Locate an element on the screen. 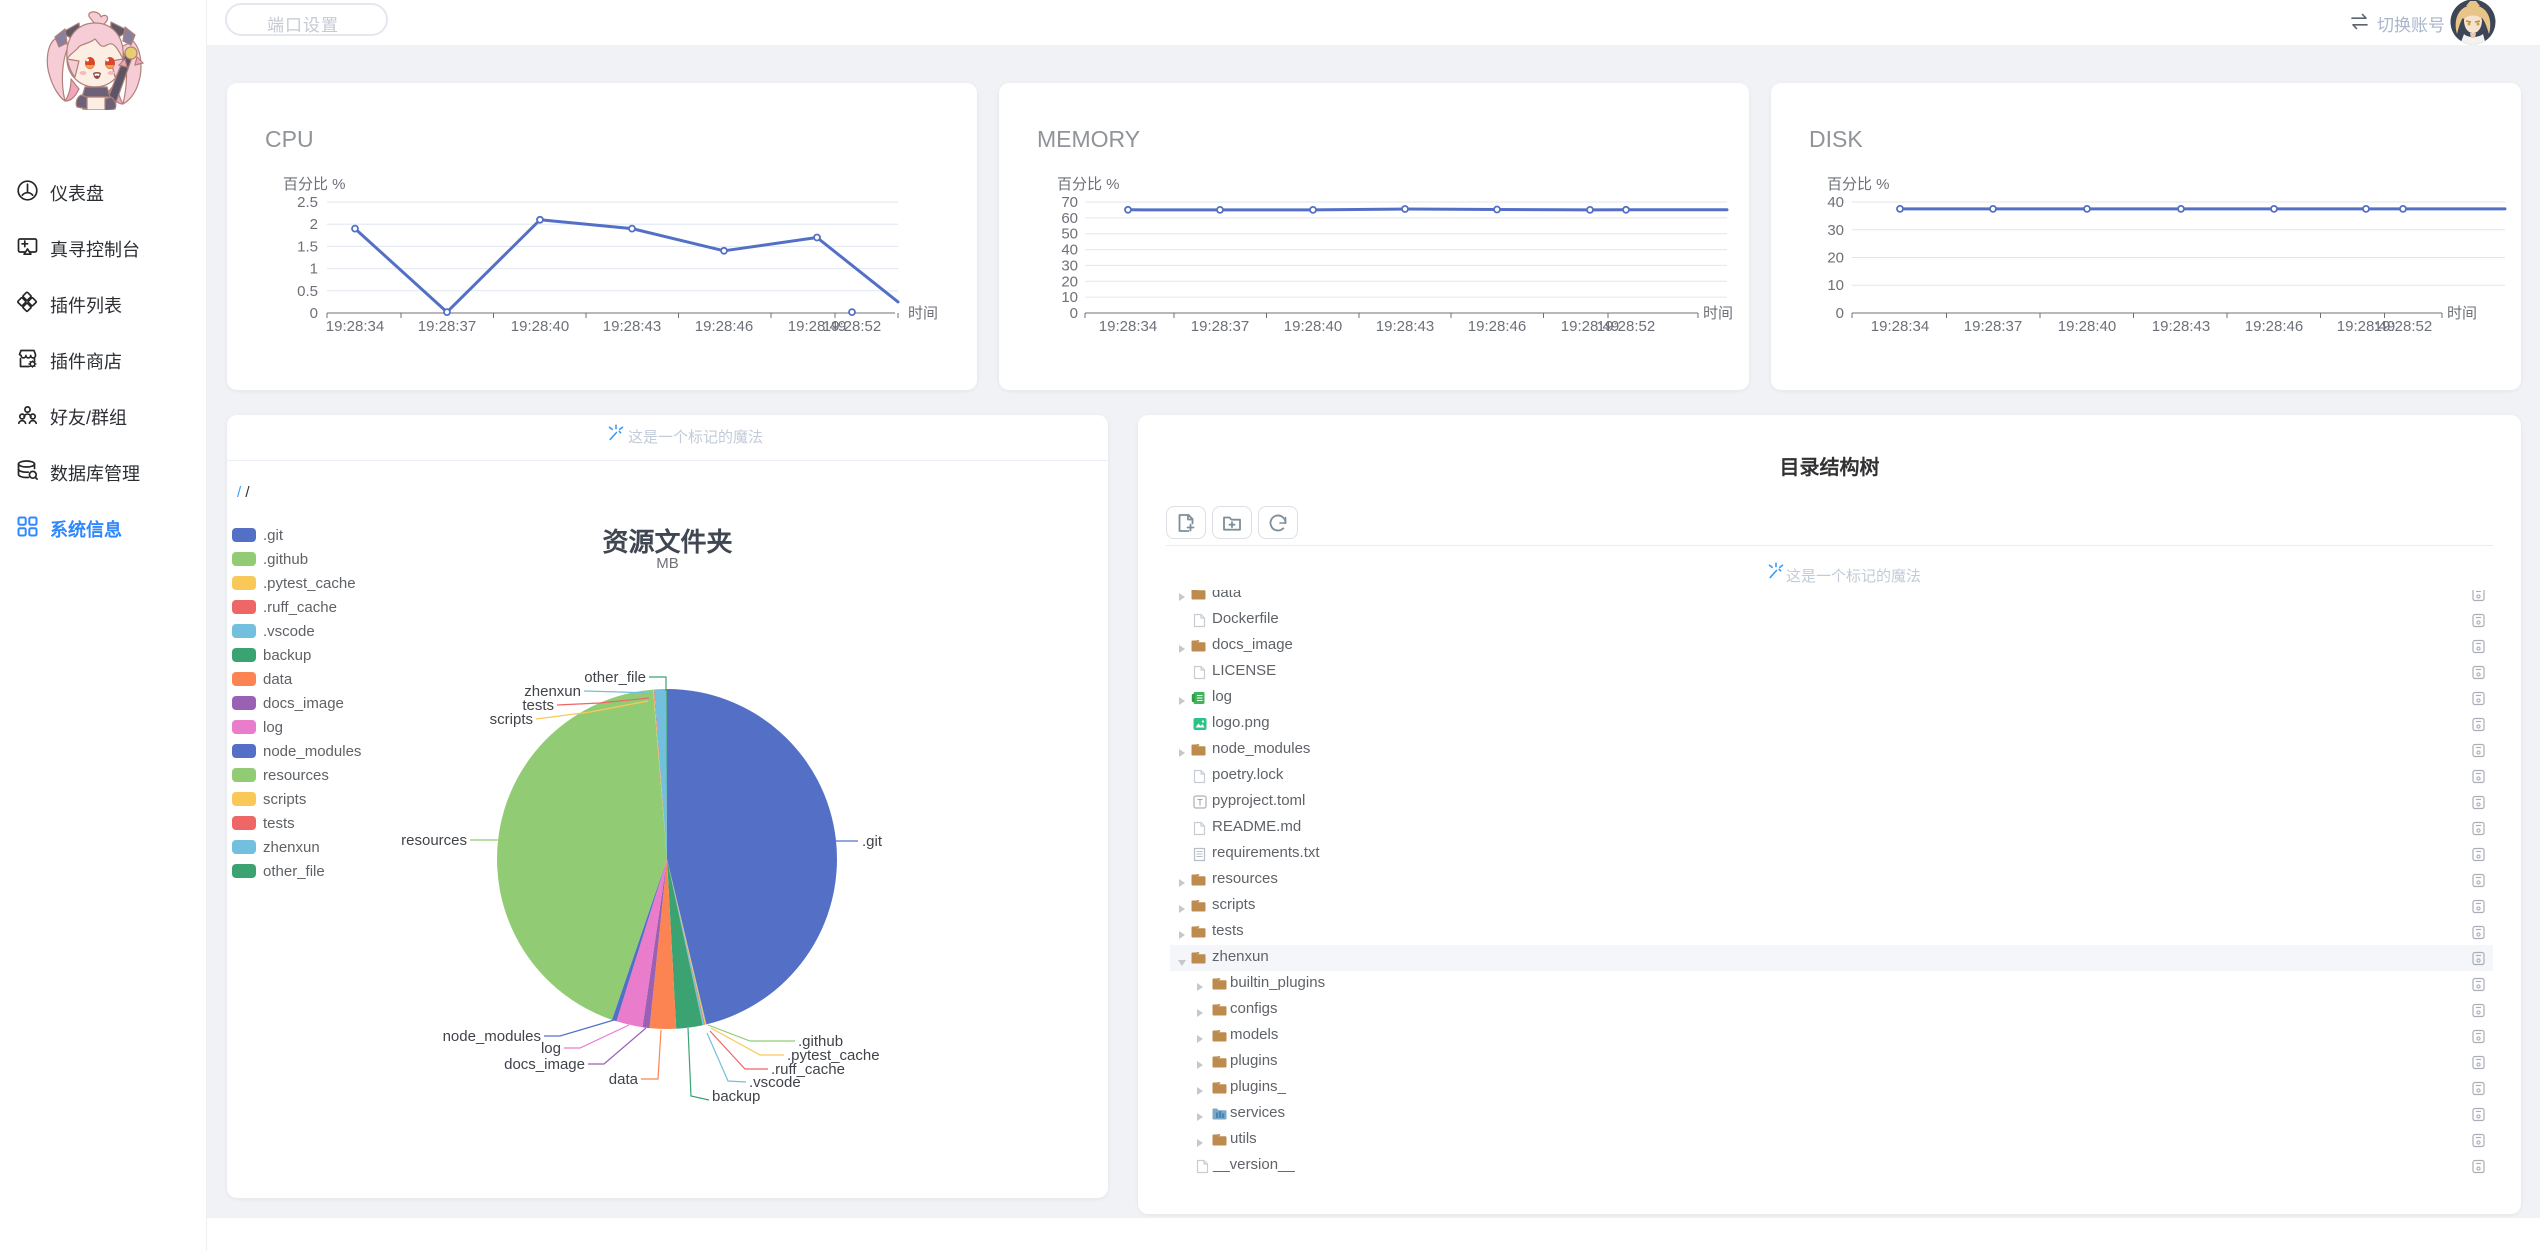  svg-text: zhenxun is located at coordinates (552, 691).